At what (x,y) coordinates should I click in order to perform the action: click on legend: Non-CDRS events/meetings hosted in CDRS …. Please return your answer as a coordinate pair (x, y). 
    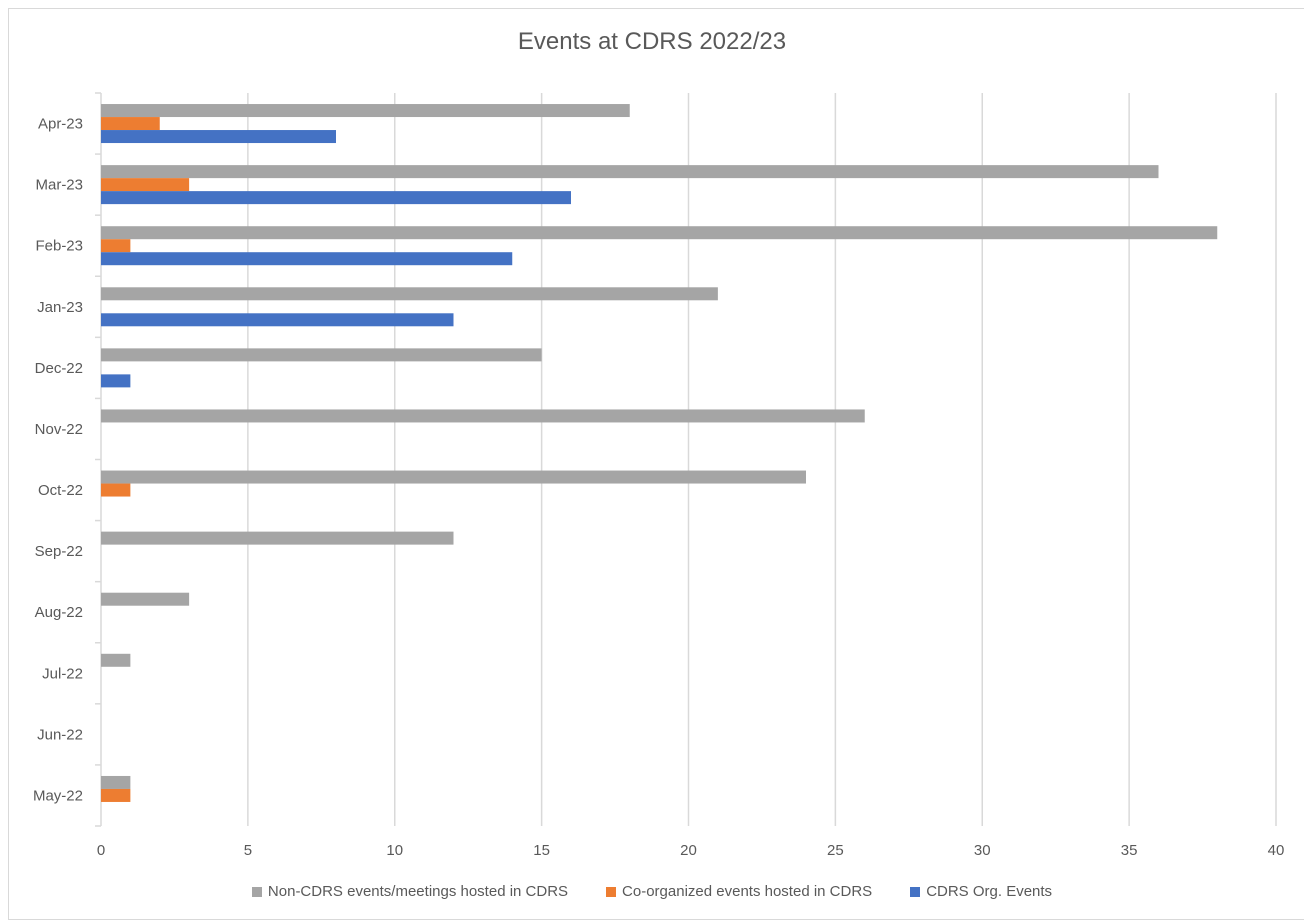
    Looking at the image, I should click on (652, 891).